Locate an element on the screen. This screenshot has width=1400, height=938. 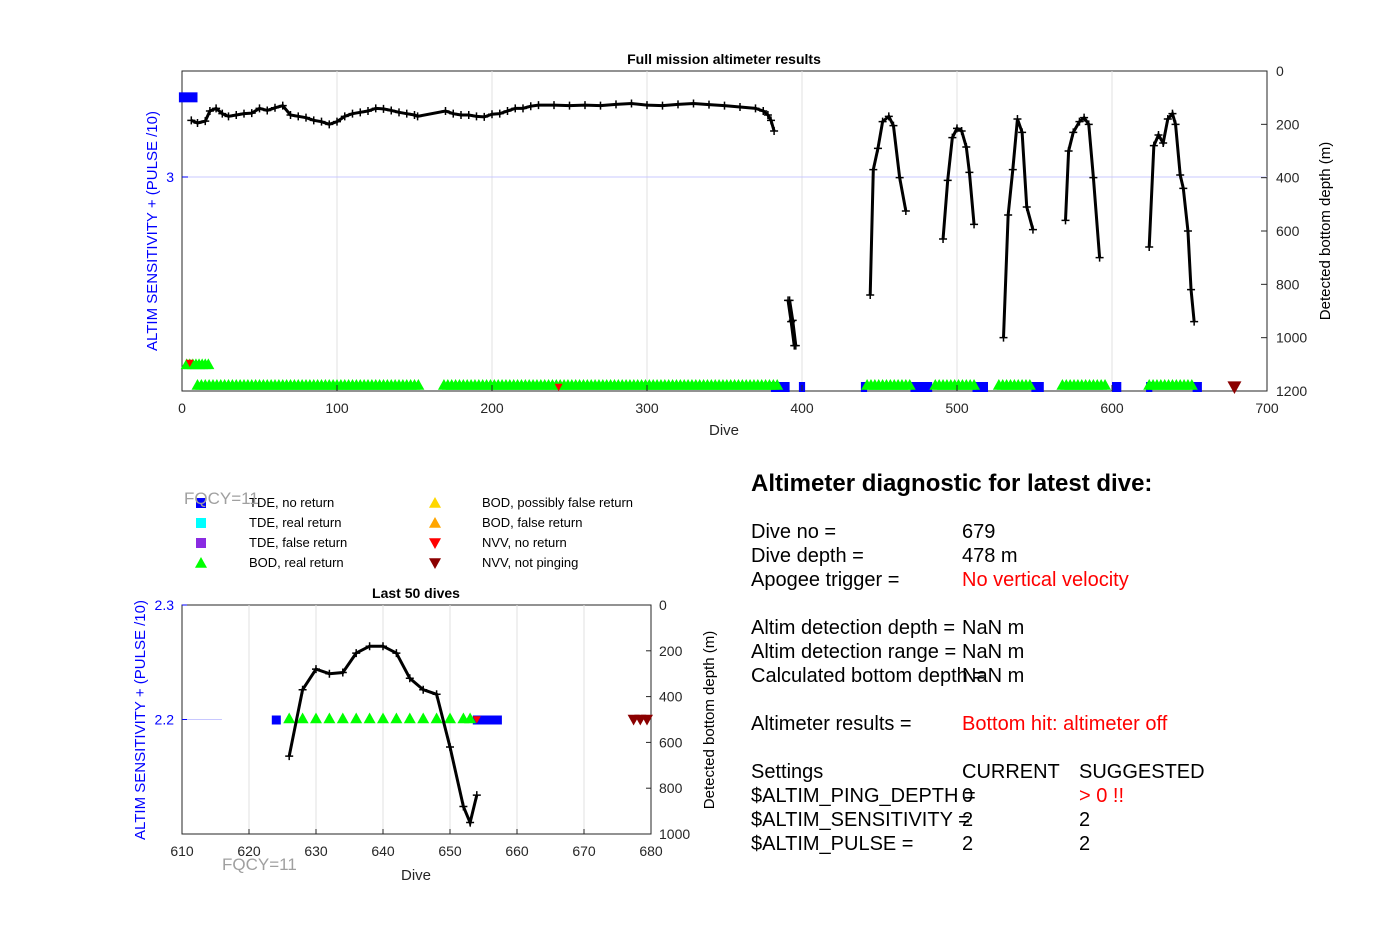
legend-label: NVV, no return is located at coordinates (524, 542).